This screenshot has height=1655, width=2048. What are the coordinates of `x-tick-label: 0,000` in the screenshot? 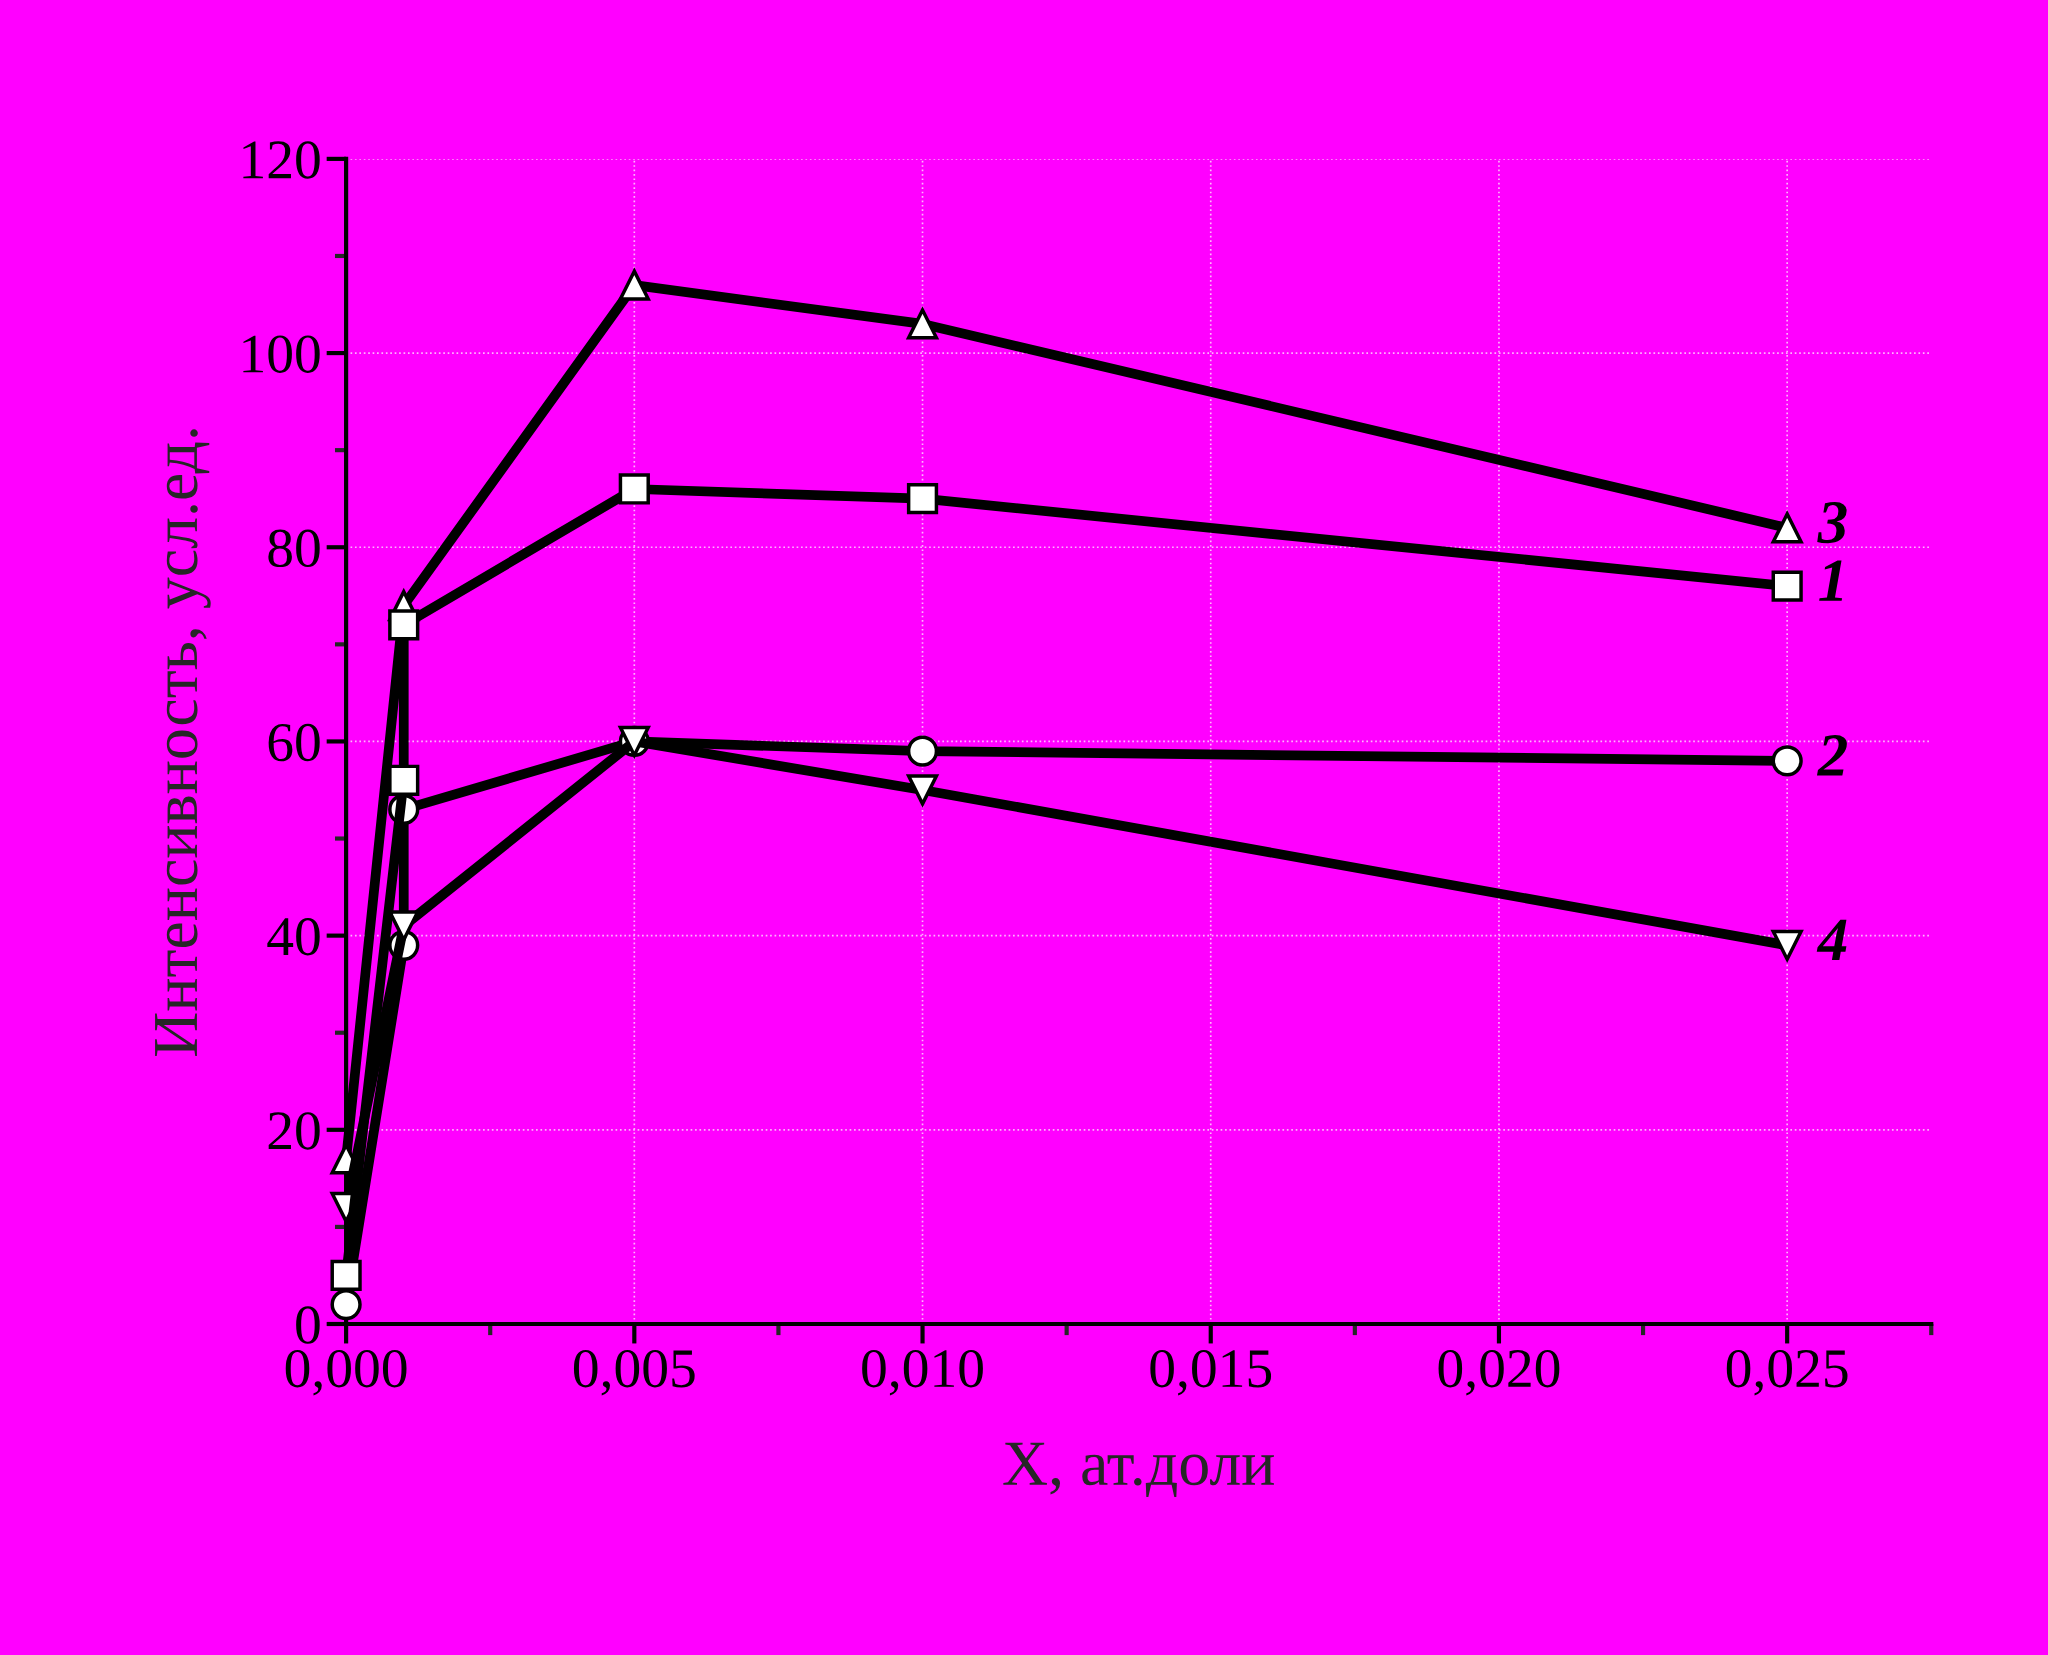 It's located at (346, 1372).